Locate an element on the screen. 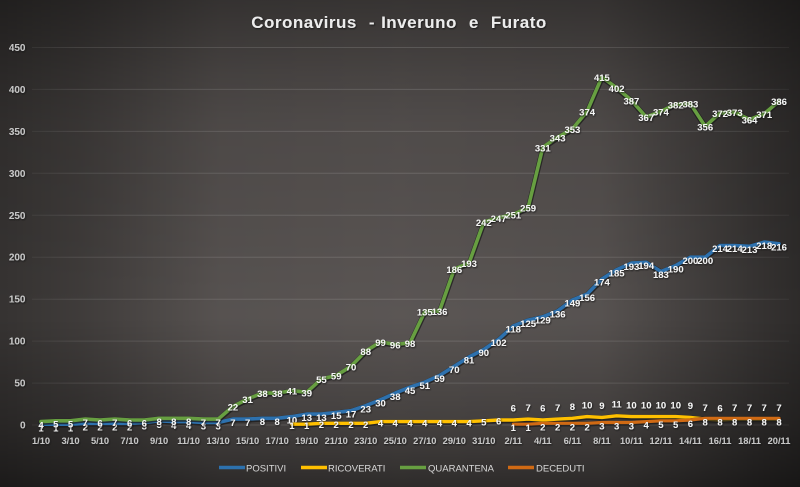 The width and height of the screenshot is (800, 487). svg-text: 98 is located at coordinates (410, 344).